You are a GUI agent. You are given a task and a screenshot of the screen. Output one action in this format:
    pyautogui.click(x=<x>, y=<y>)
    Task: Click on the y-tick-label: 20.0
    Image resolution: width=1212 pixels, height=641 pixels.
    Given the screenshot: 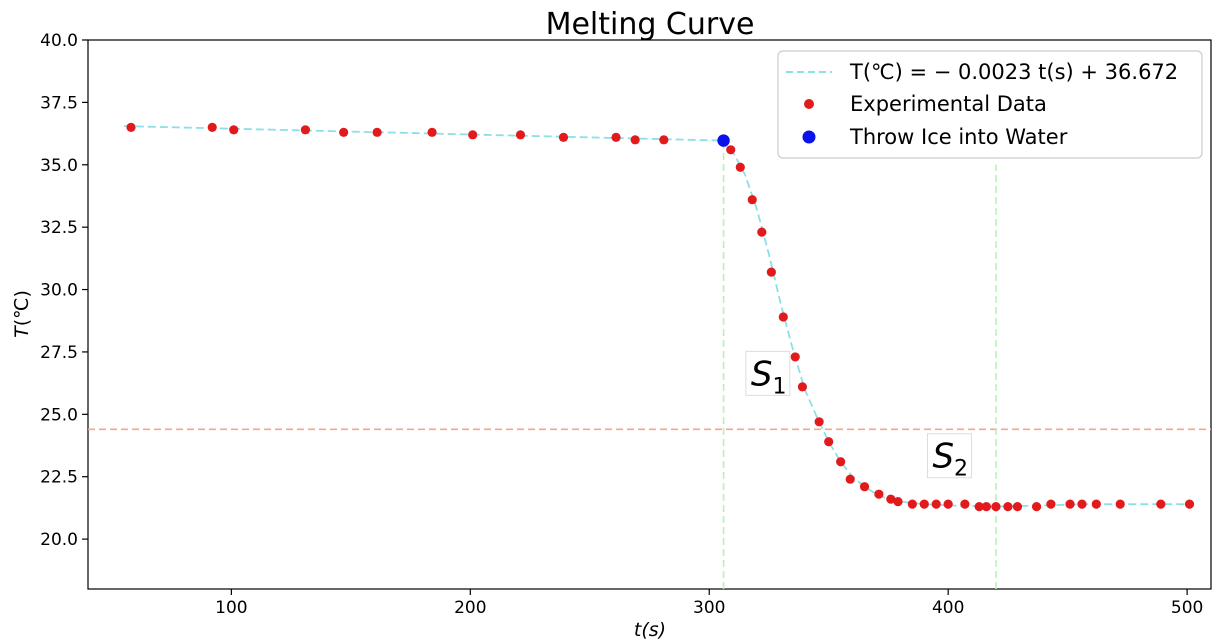 What is the action you would take?
    pyautogui.click(x=59, y=540)
    